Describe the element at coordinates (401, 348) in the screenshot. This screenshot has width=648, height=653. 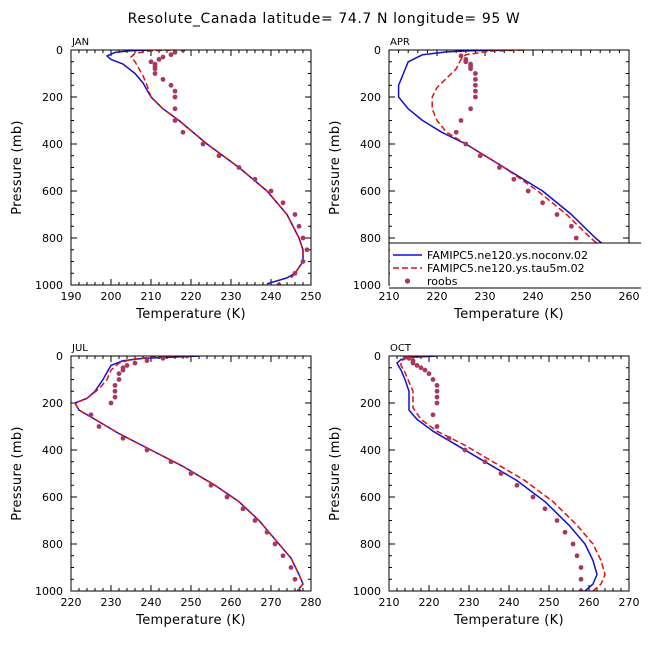
I see `panel-month-label: OCT` at that location.